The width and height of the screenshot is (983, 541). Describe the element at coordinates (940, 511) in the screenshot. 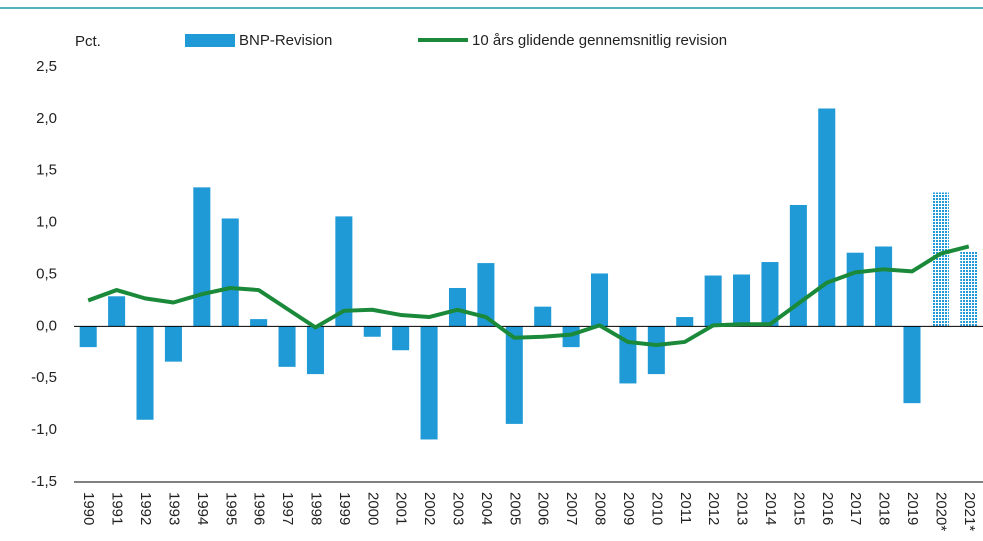

I see `x-tick-label: 2020*` at that location.